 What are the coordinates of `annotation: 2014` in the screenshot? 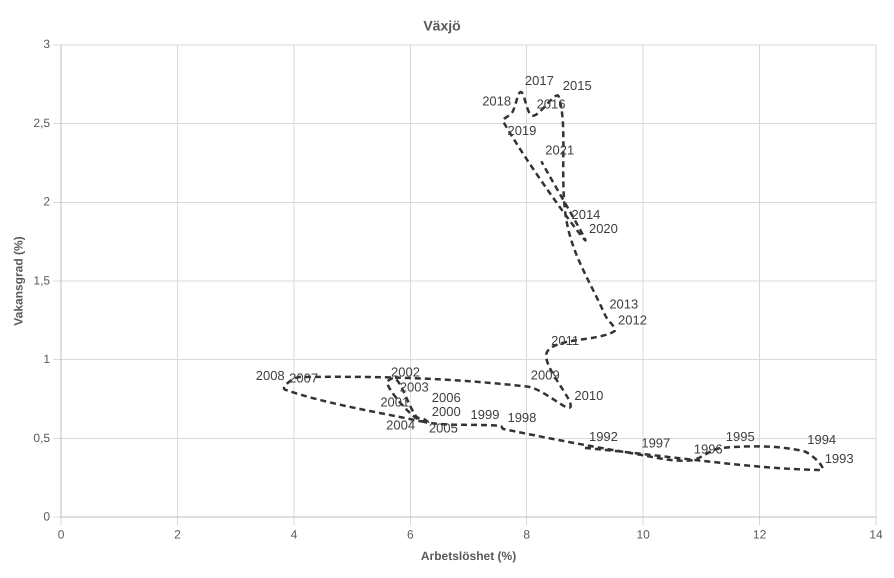 It's located at (585, 214).